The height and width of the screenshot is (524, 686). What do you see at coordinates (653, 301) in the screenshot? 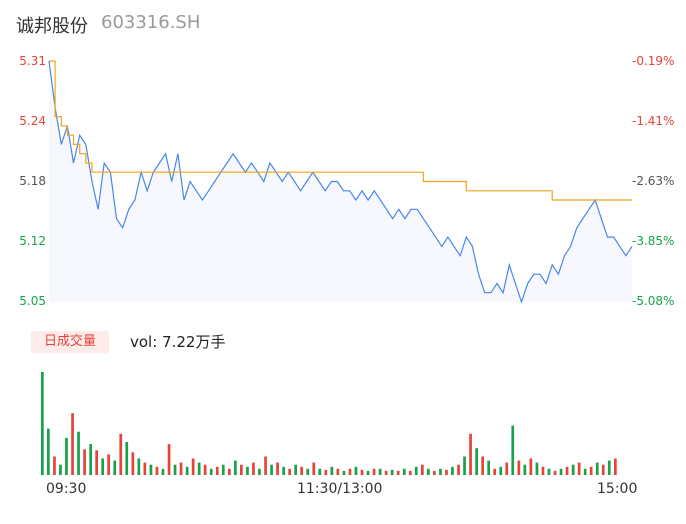
I see `percent-tick-label: -5.08%` at bounding box center [653, 301].